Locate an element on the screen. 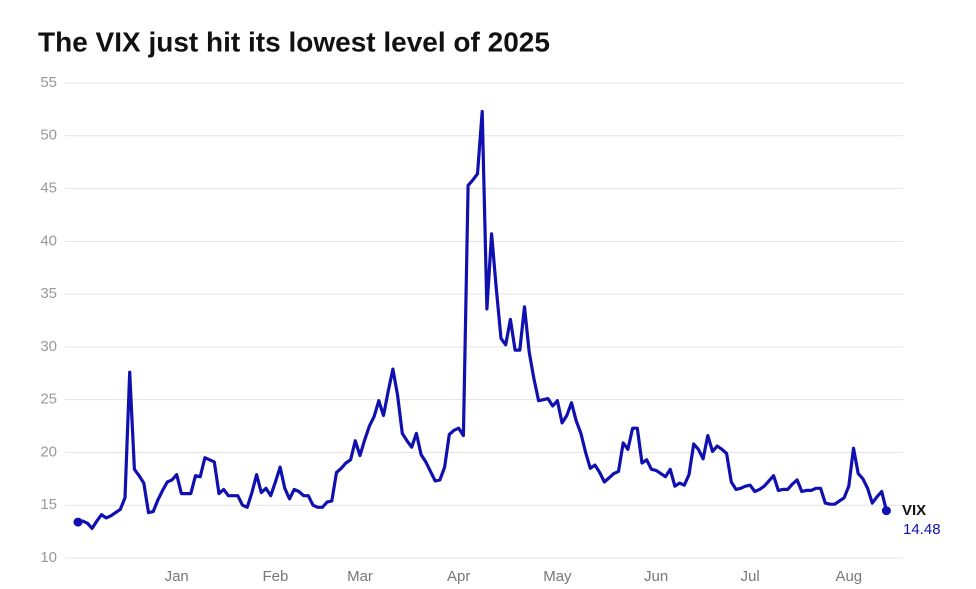  y-tick-label: 35 is located at coordinates (48, 293).